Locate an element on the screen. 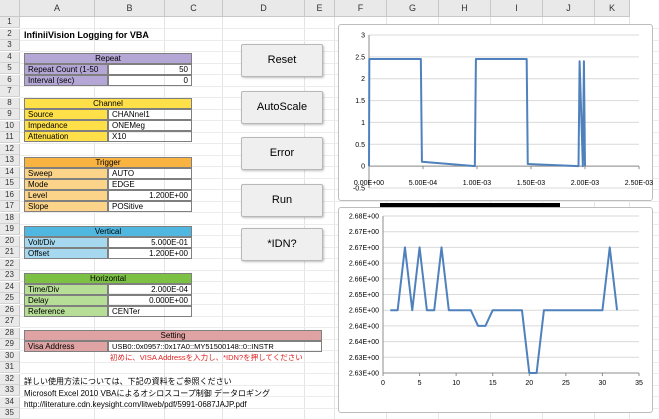  row-header-10: 10 is located at coordinates (10, 126).